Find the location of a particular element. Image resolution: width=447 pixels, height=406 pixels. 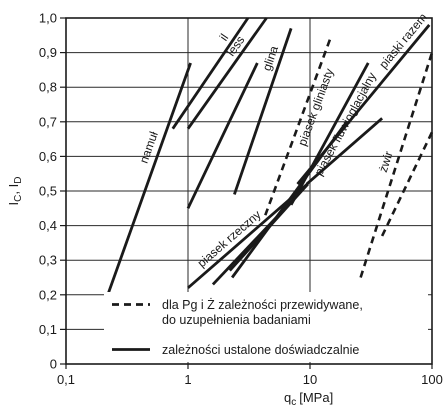

y-tick-label: 0,1 is located at coordinates (48, 329).